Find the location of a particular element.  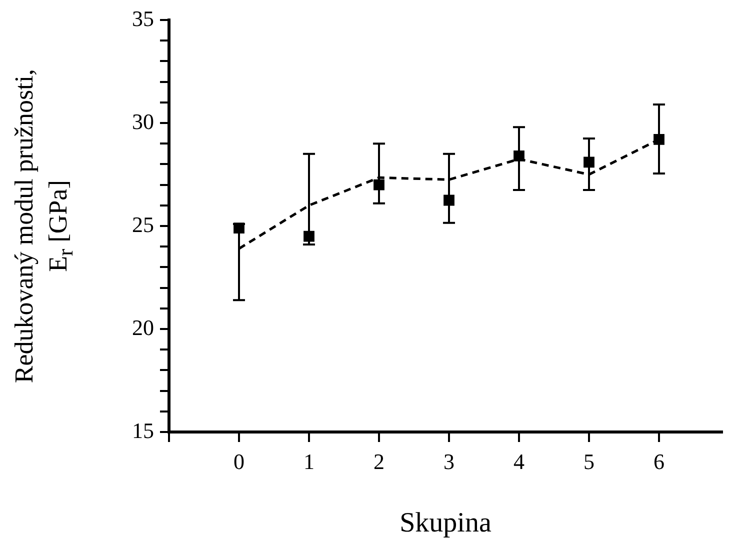

x-tick-label: 6 is located at coordinates (659, 461).